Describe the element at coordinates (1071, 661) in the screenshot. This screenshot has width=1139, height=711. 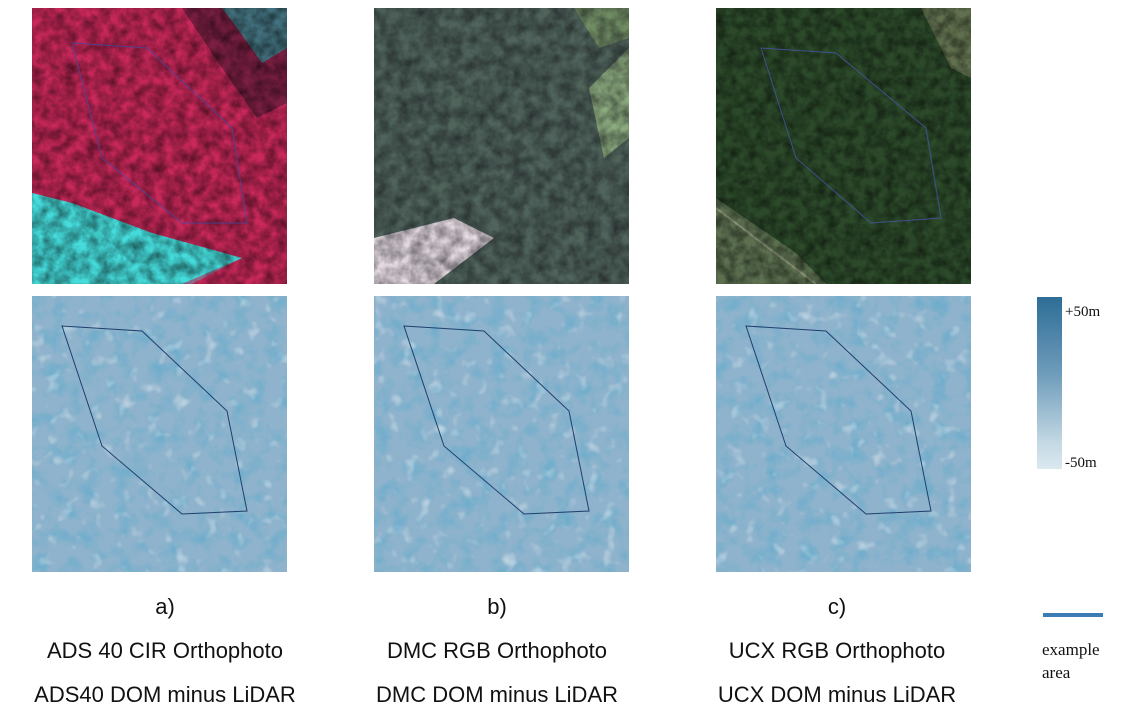
I see `example-area-legend-label: example area` at that location.